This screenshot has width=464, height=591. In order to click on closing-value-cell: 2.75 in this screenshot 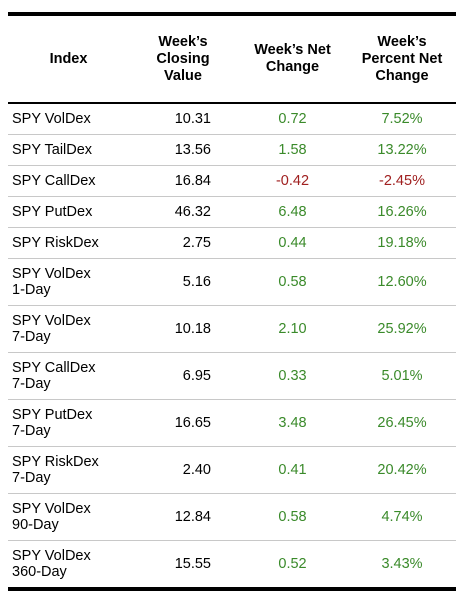, I will do `click(183, 243)`.